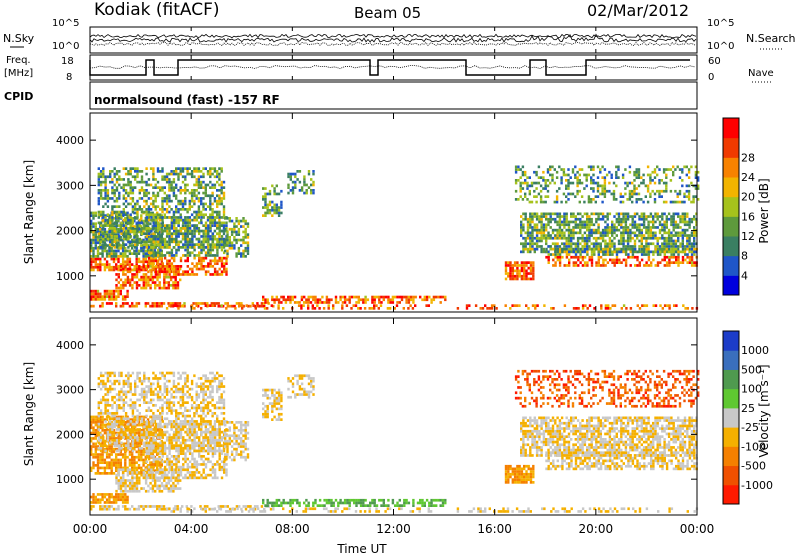 This screenshot has height=554, width=800. Describe the element at coordinates (18, 73) in the screenshot. I see `freq-label-line2: [MHz]` at that location.